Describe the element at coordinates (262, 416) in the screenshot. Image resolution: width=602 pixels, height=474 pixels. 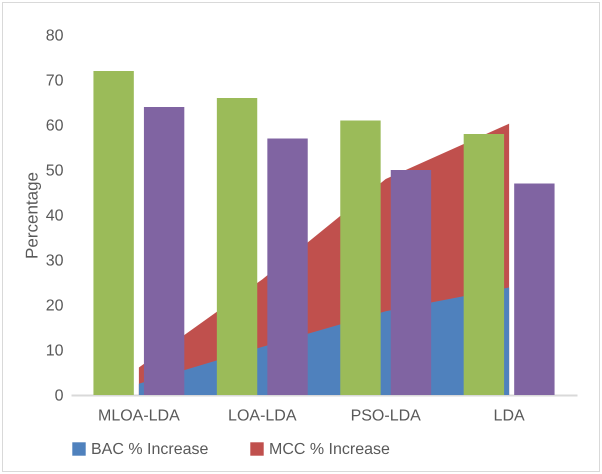
I see `x-tick-label: LOA-LDA` at that location.